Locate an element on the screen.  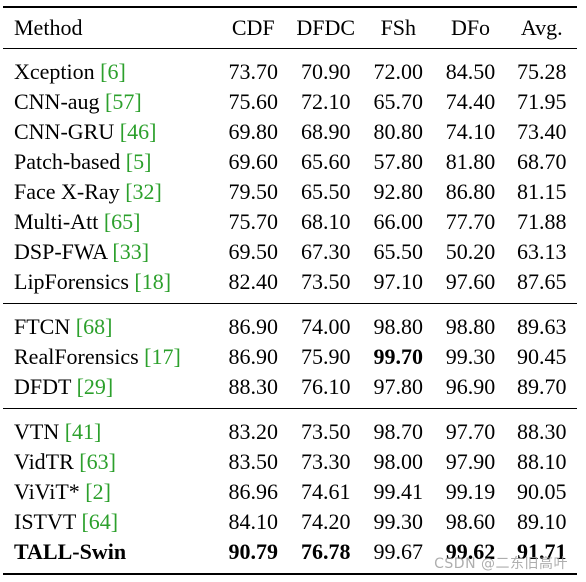
citation-link: [32] is located at coordinates (143, 191).